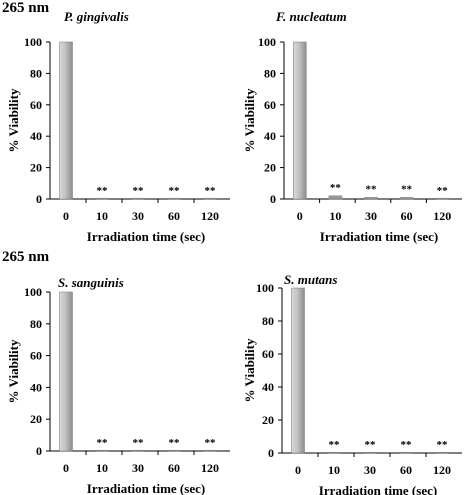 This screenshot has height=495, width=472. What do you see at coordinates (96, 16) in the screenshot?
I see `chart-title: P. gingivalis` at bounding box center [96, 16].